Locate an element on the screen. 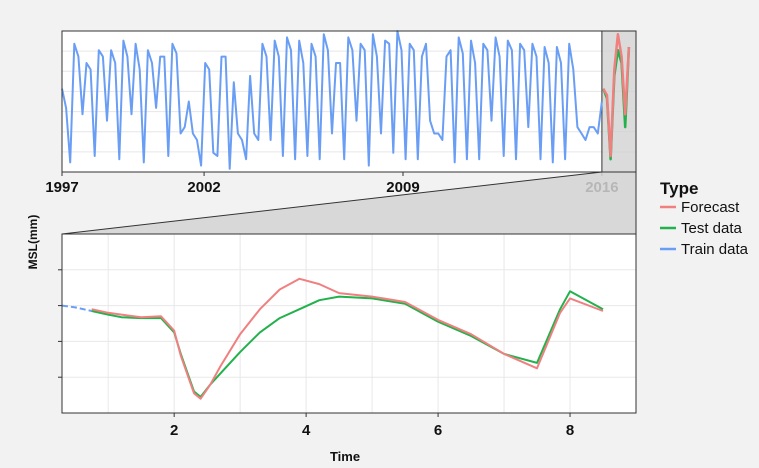 Image resolution: width=759 pixels, height=468 pixels. zoom-series-line-train-data is located at coordinates (76, 308).